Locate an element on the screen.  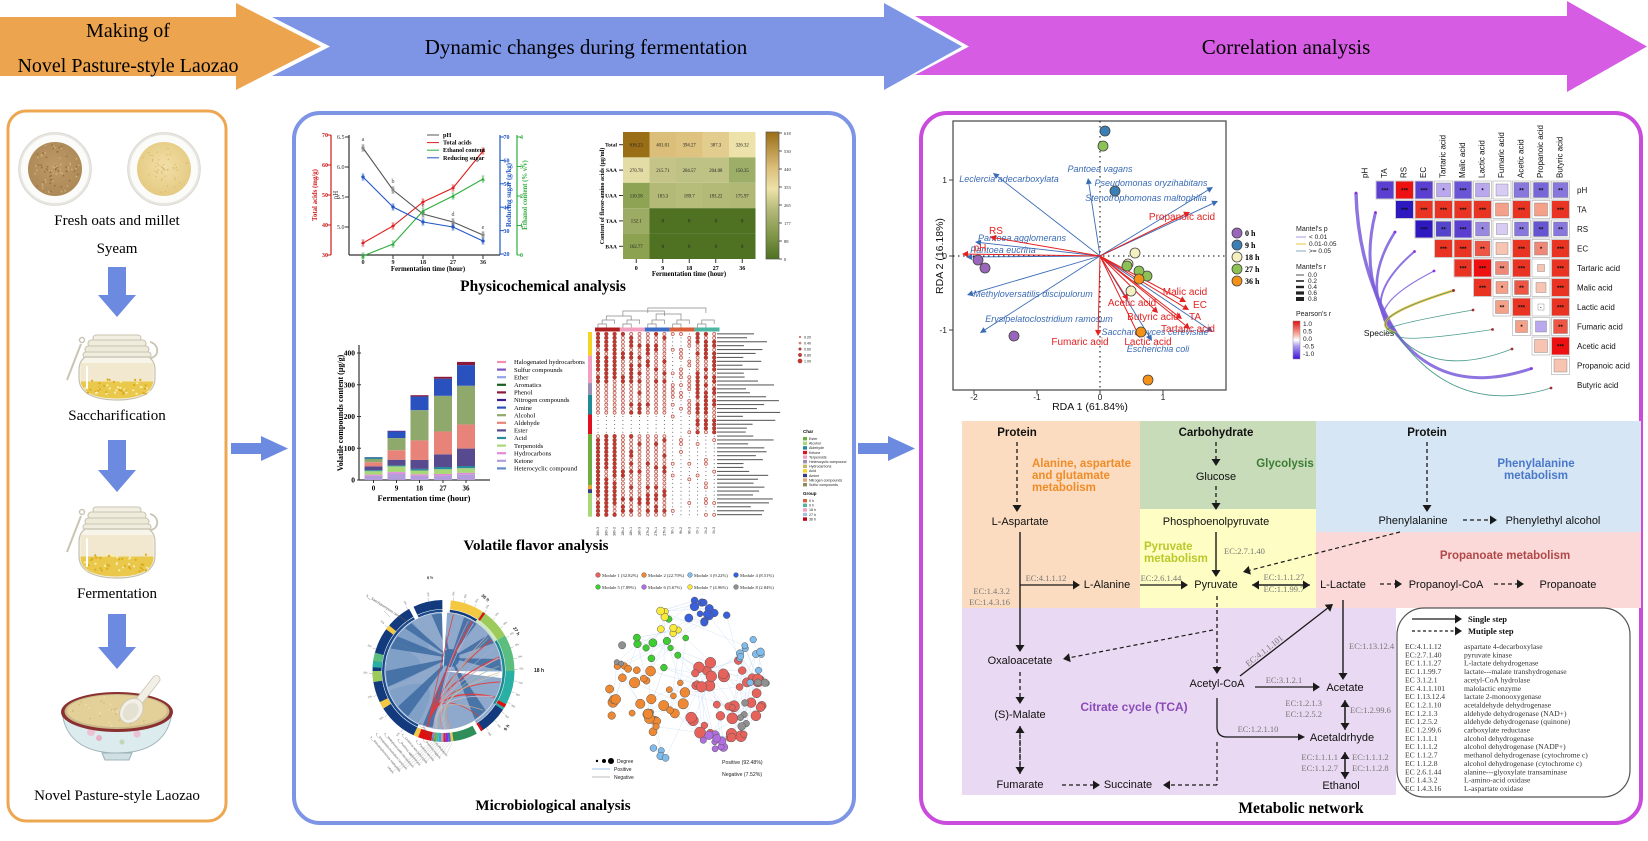
svg-text: 401.01 is located at coordinates (663, 146).